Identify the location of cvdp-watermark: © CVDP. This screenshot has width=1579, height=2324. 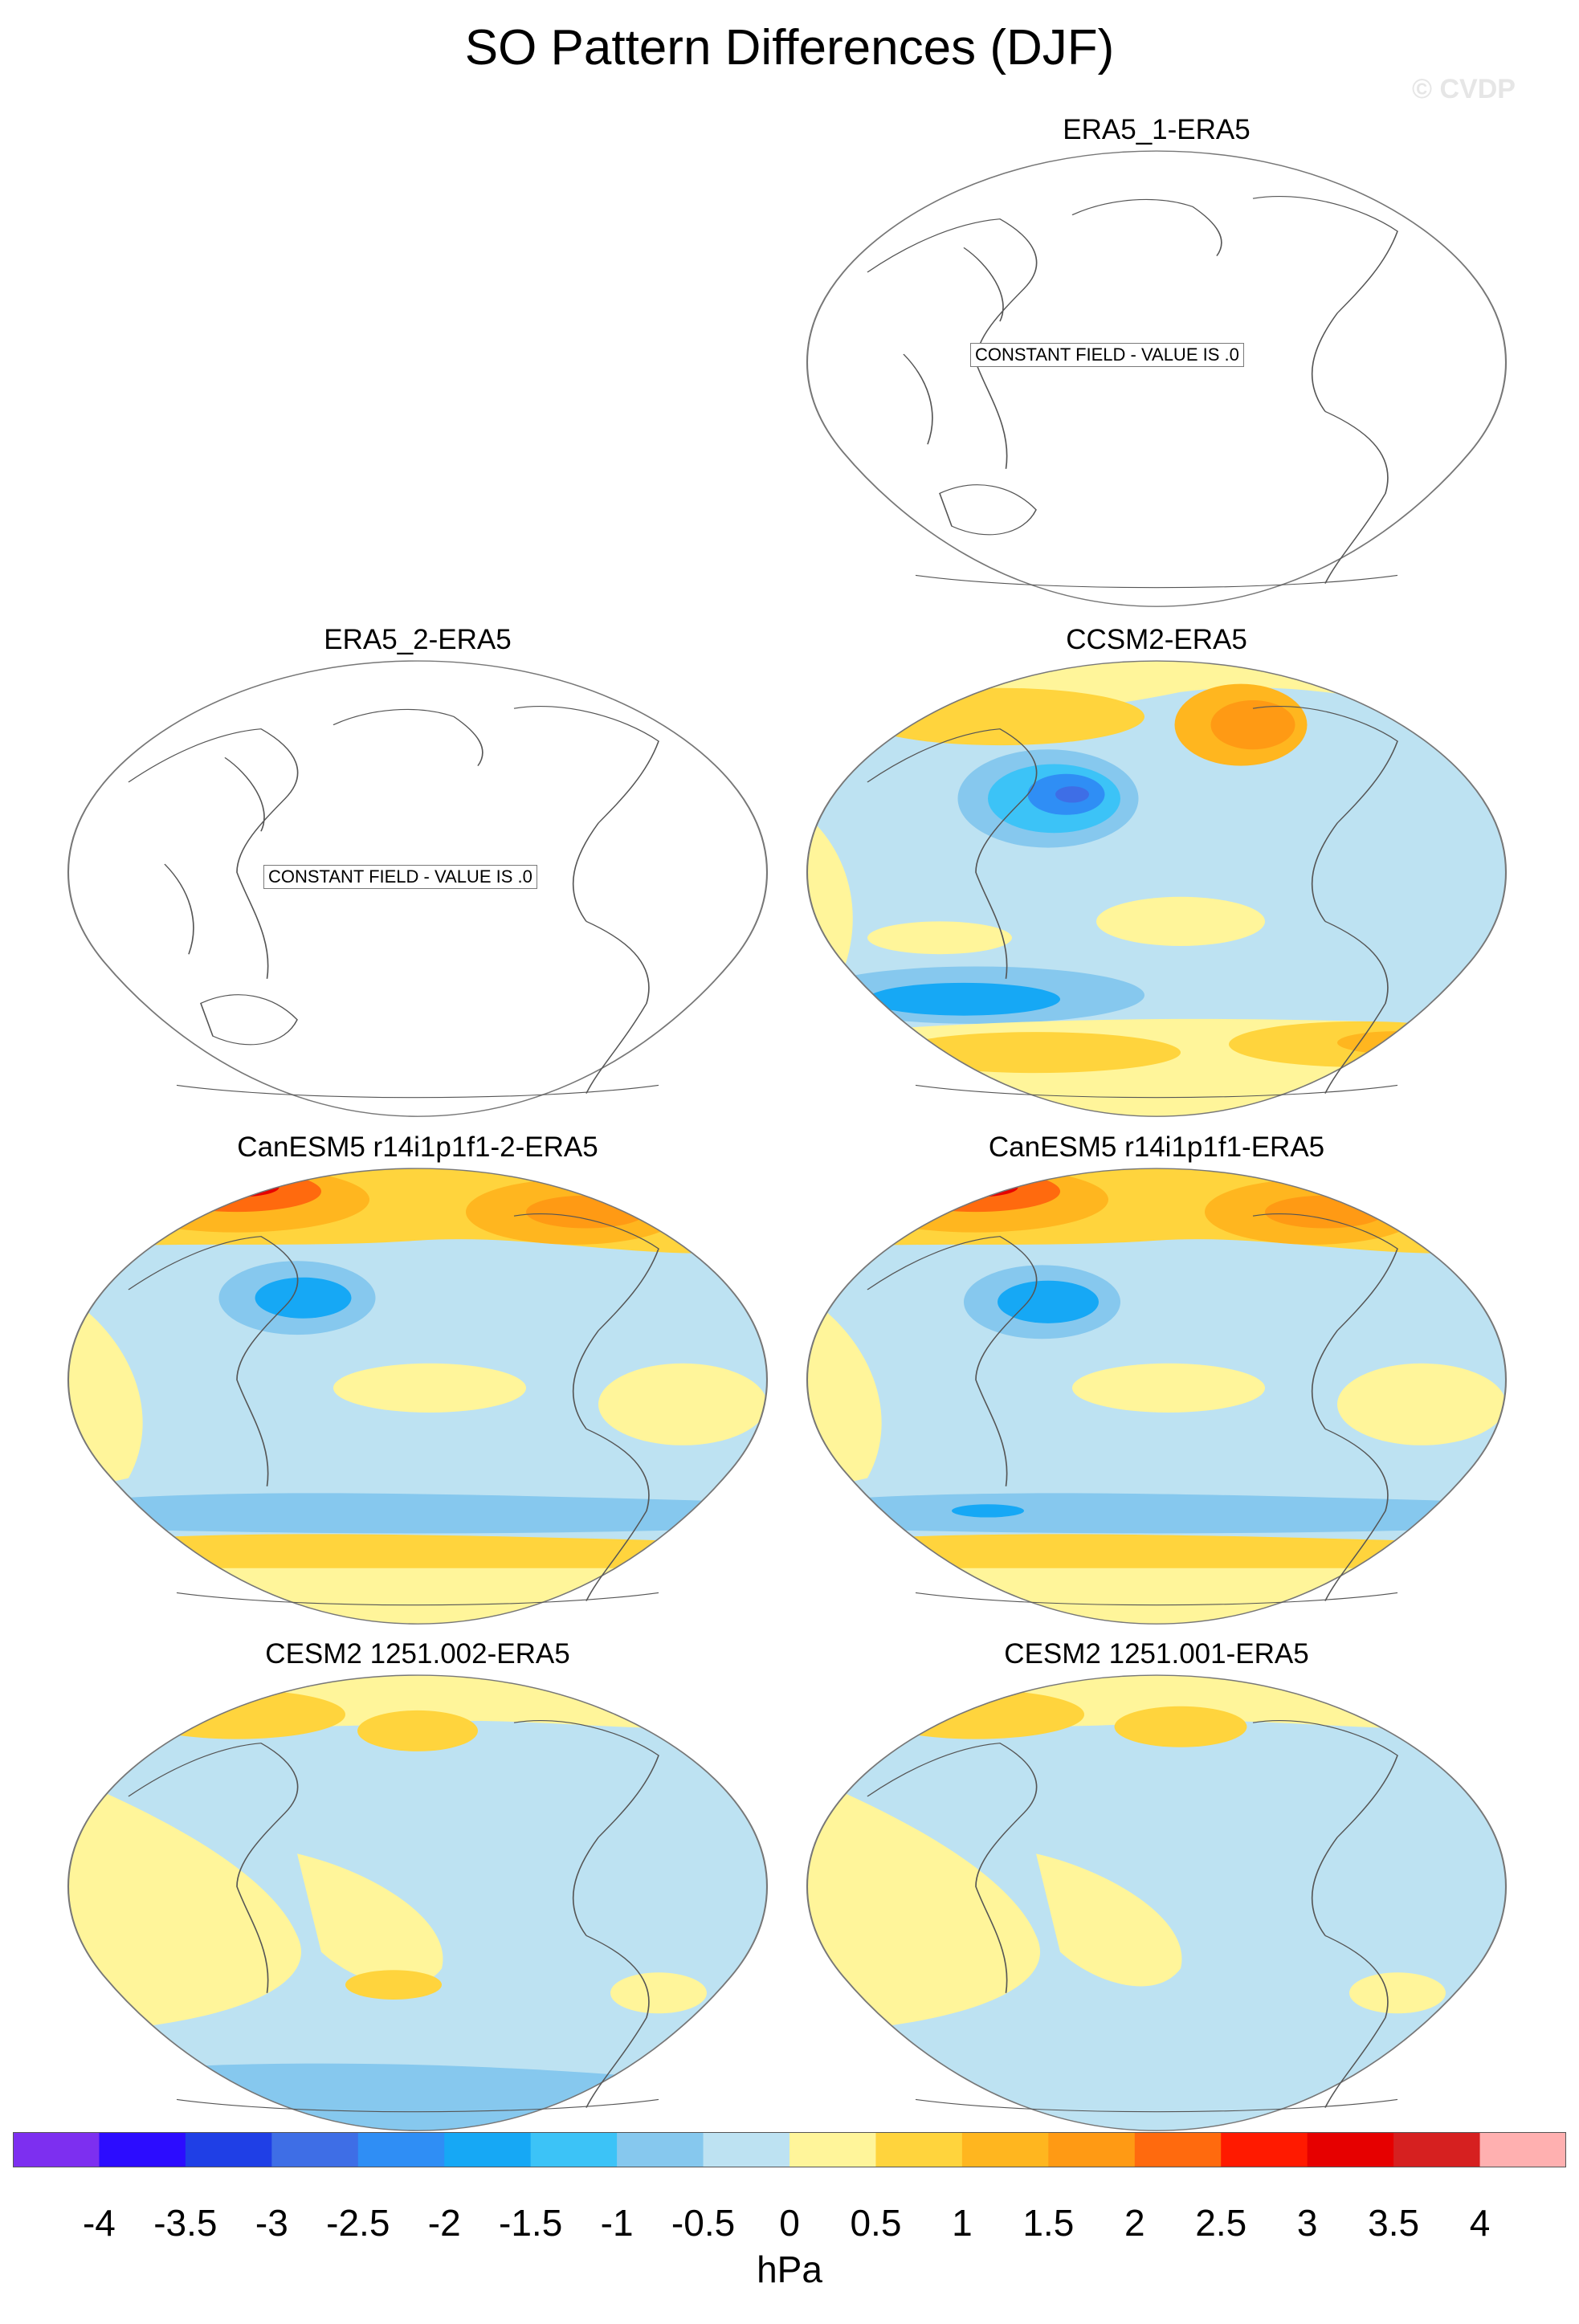
(1464, 89).